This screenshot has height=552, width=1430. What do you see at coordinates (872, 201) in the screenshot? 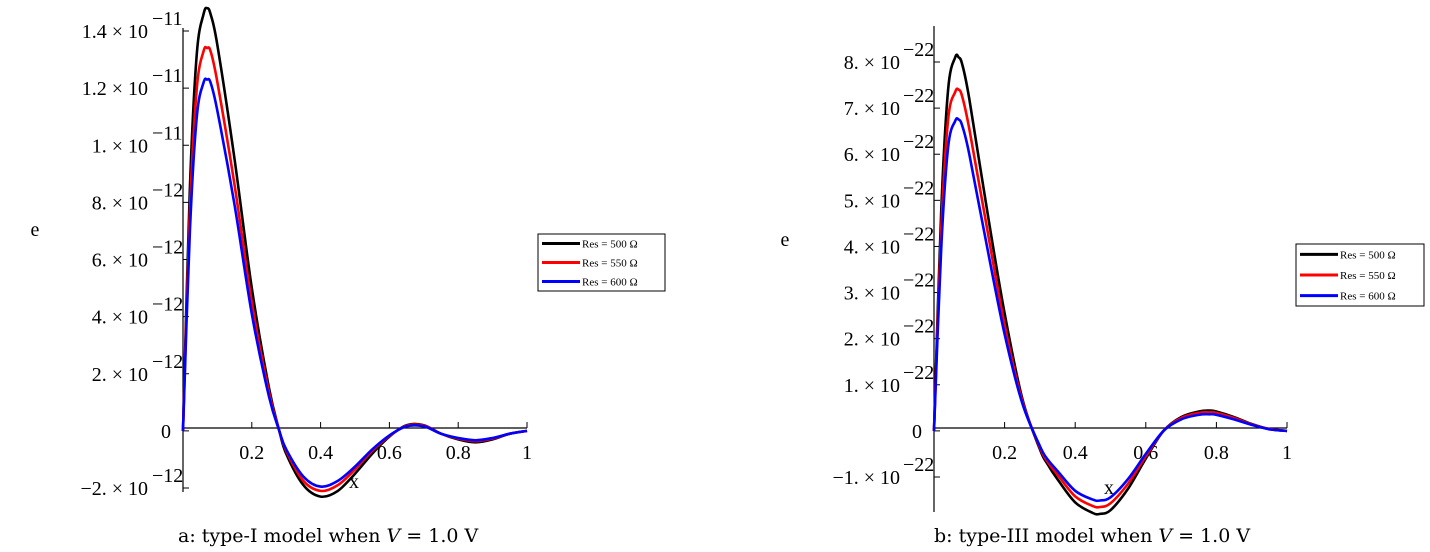
I see `y-tick-label: 5. × 10` at bounding box center [872, 201].